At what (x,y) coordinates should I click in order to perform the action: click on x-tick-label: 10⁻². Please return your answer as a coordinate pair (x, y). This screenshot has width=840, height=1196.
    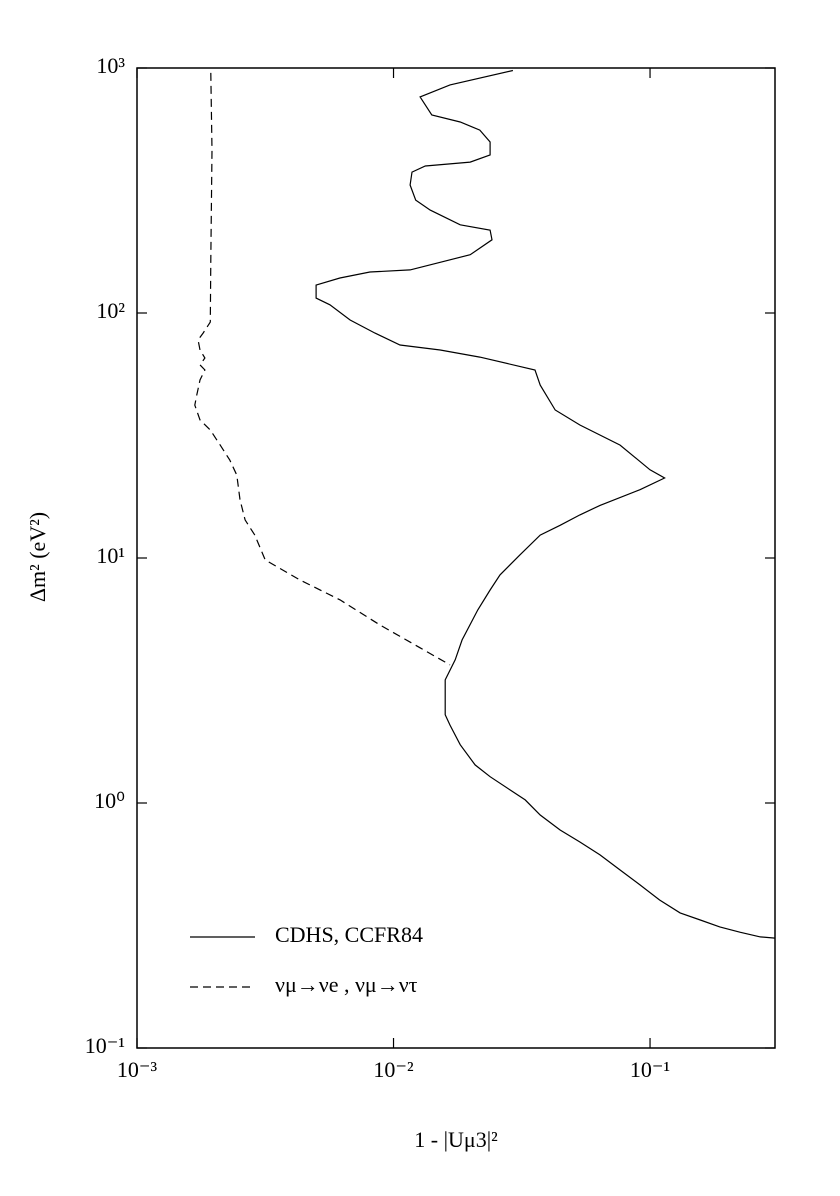
    Looking at the image, I should click on (393, 1069).